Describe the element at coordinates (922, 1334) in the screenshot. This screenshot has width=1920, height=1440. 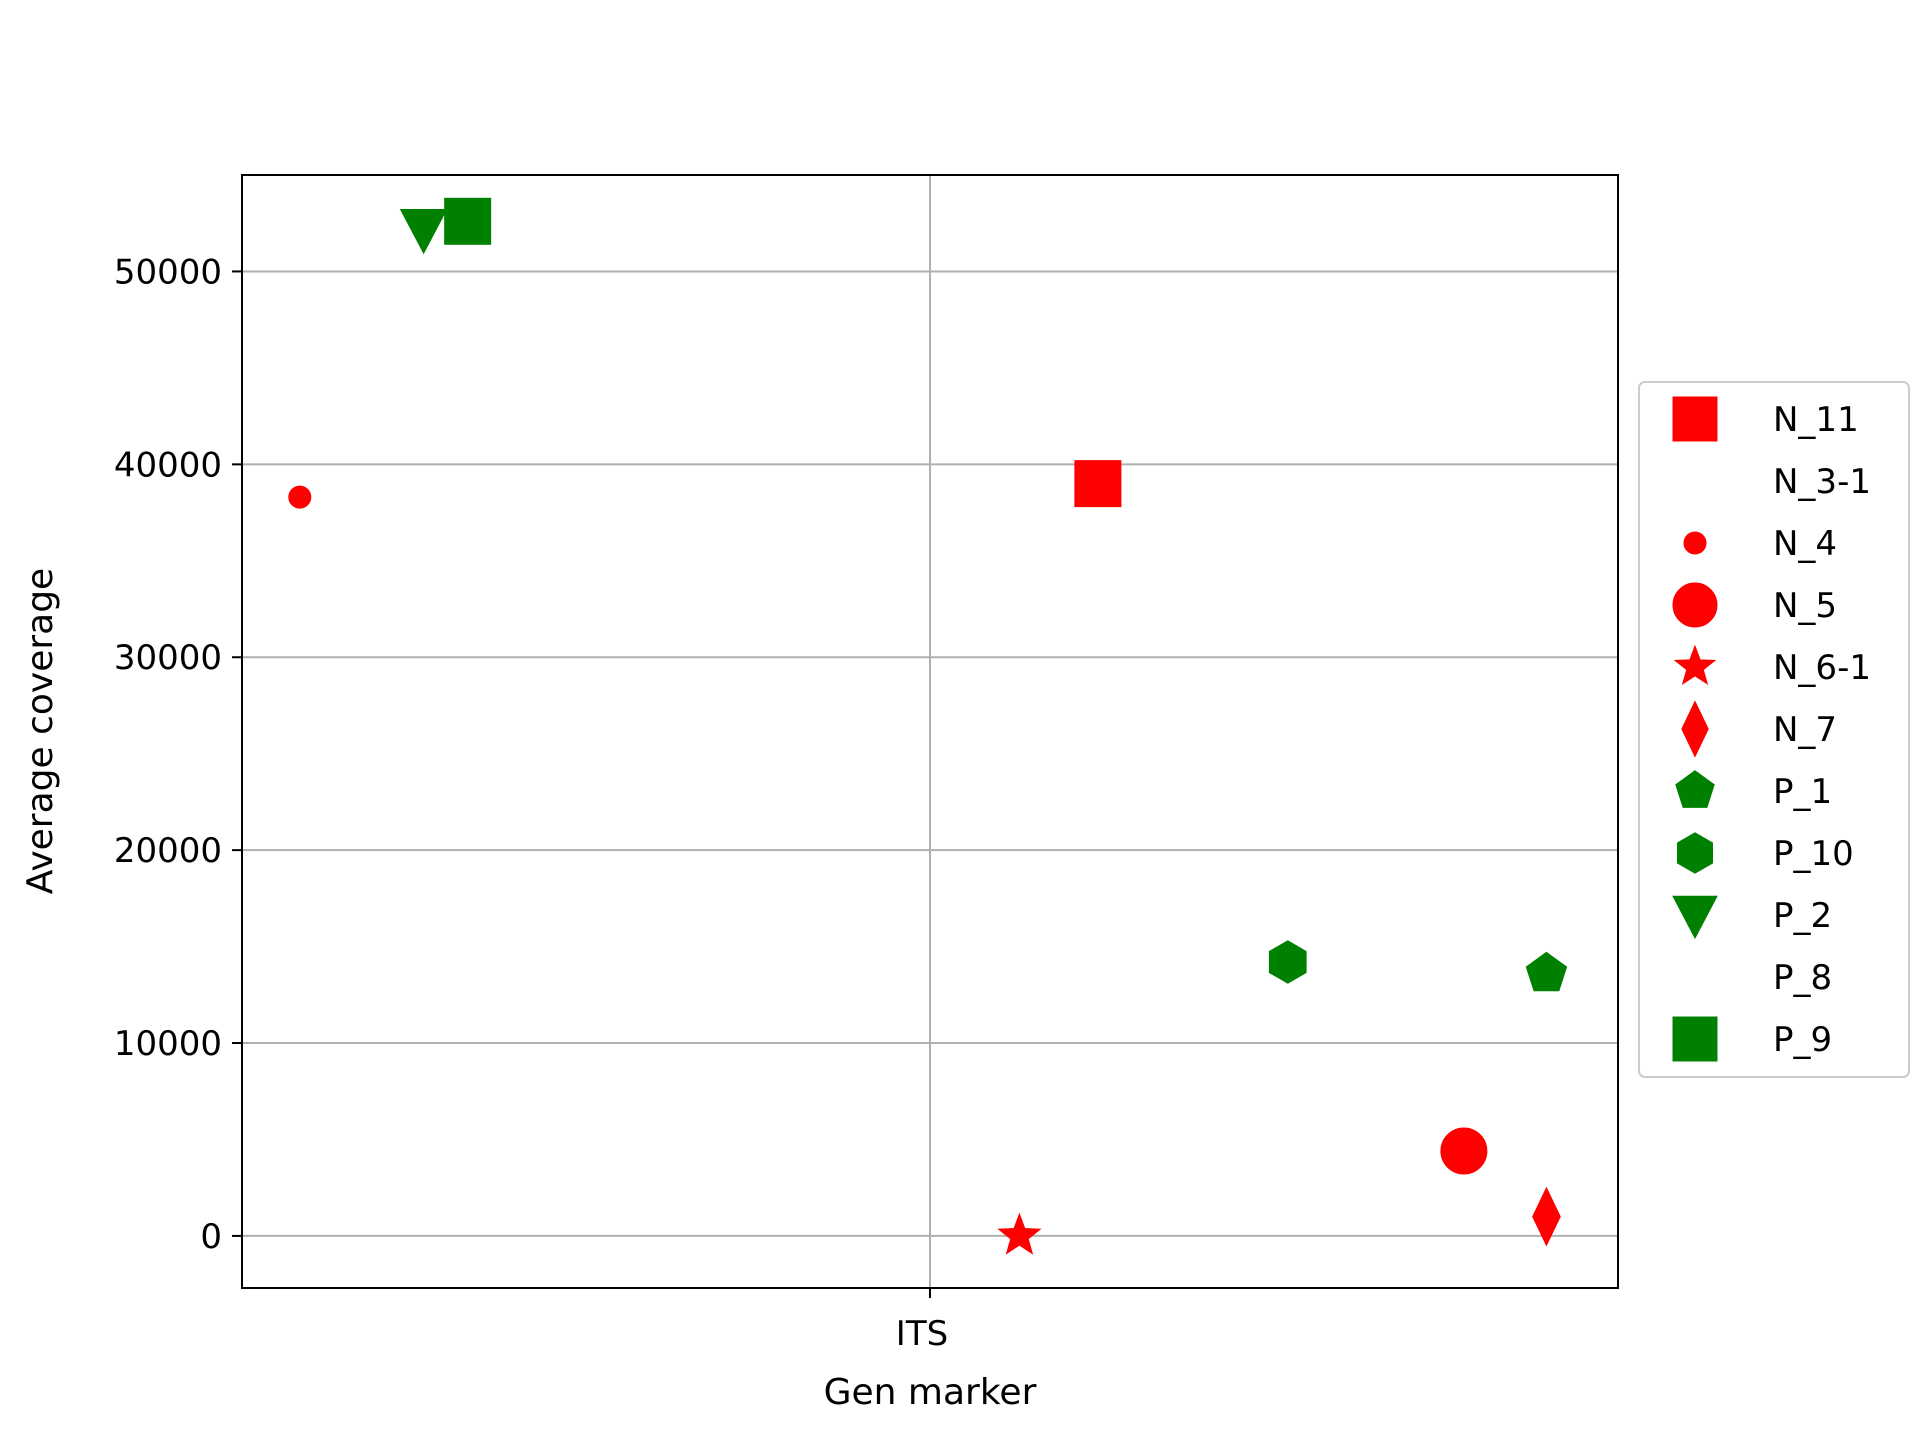
I see `x-tick-label: ITS` at that location.